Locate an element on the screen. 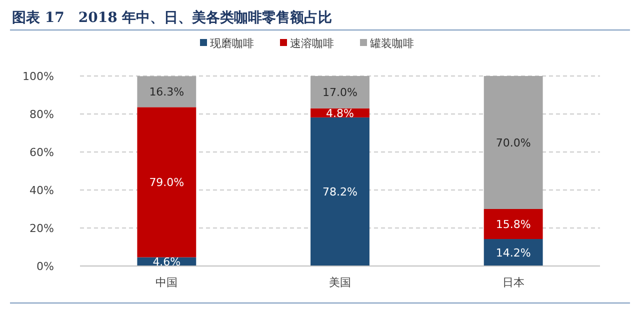 The image size is (640, 332). chart-title: 图表 17 2018 年中、日、美各类咖啡零售额占比 is located at coordinates (172, 17).